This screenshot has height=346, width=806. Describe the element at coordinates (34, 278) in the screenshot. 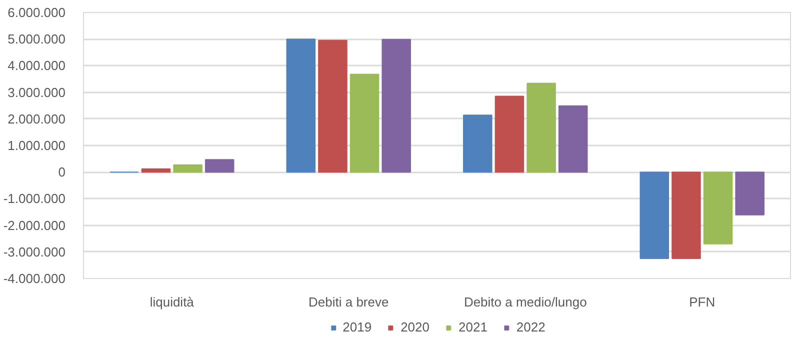

I see `y-tick-label: -4.000.000` at that location.